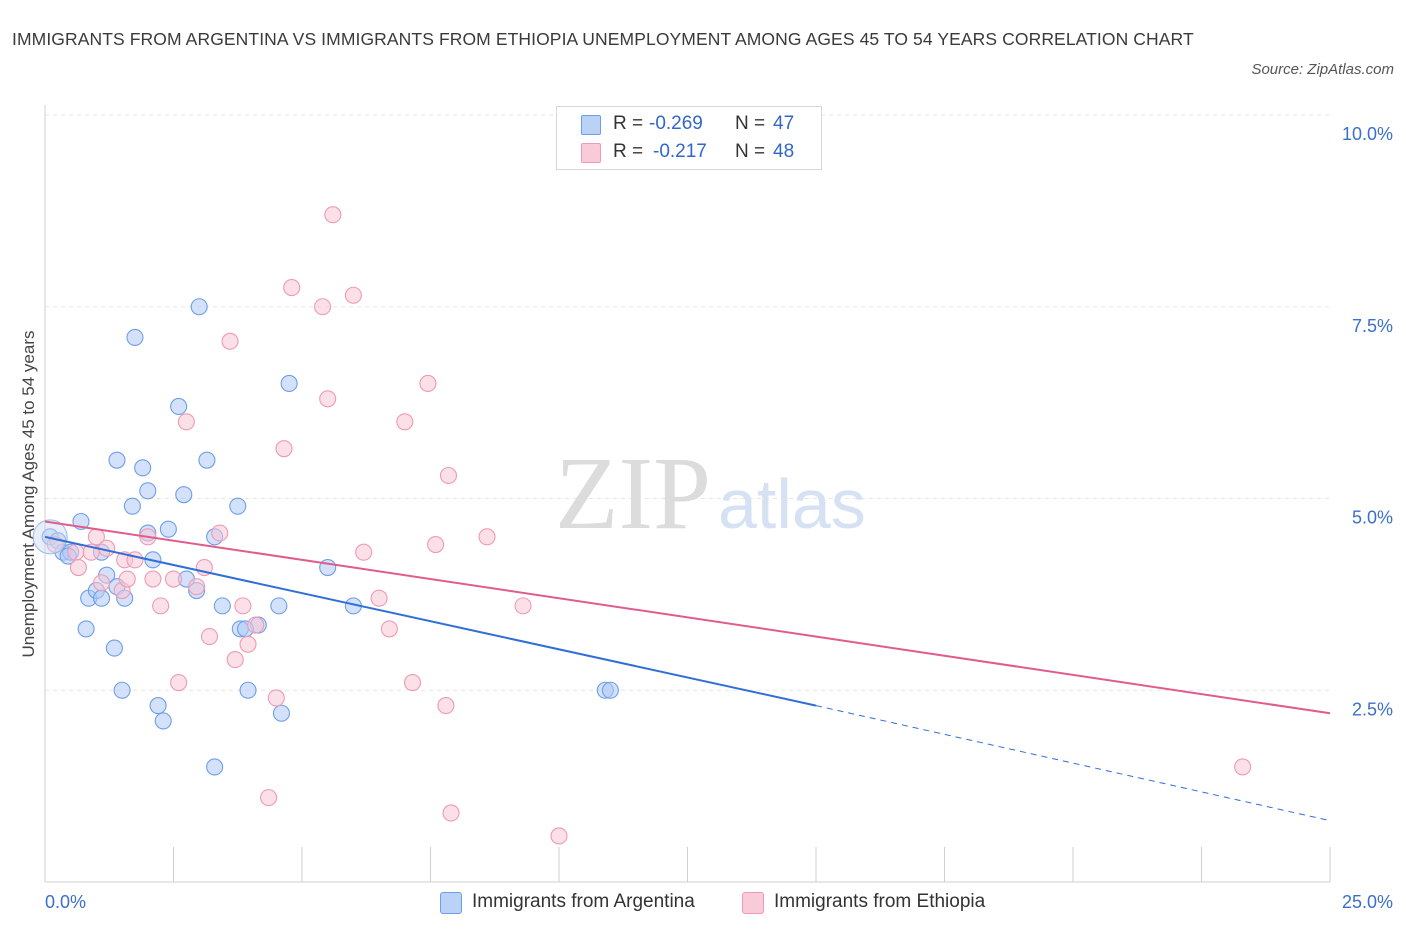 This screenshot has height=930, width=1406. I want to click on x-tick-label-right: 25.0%, so click(1367, 902).